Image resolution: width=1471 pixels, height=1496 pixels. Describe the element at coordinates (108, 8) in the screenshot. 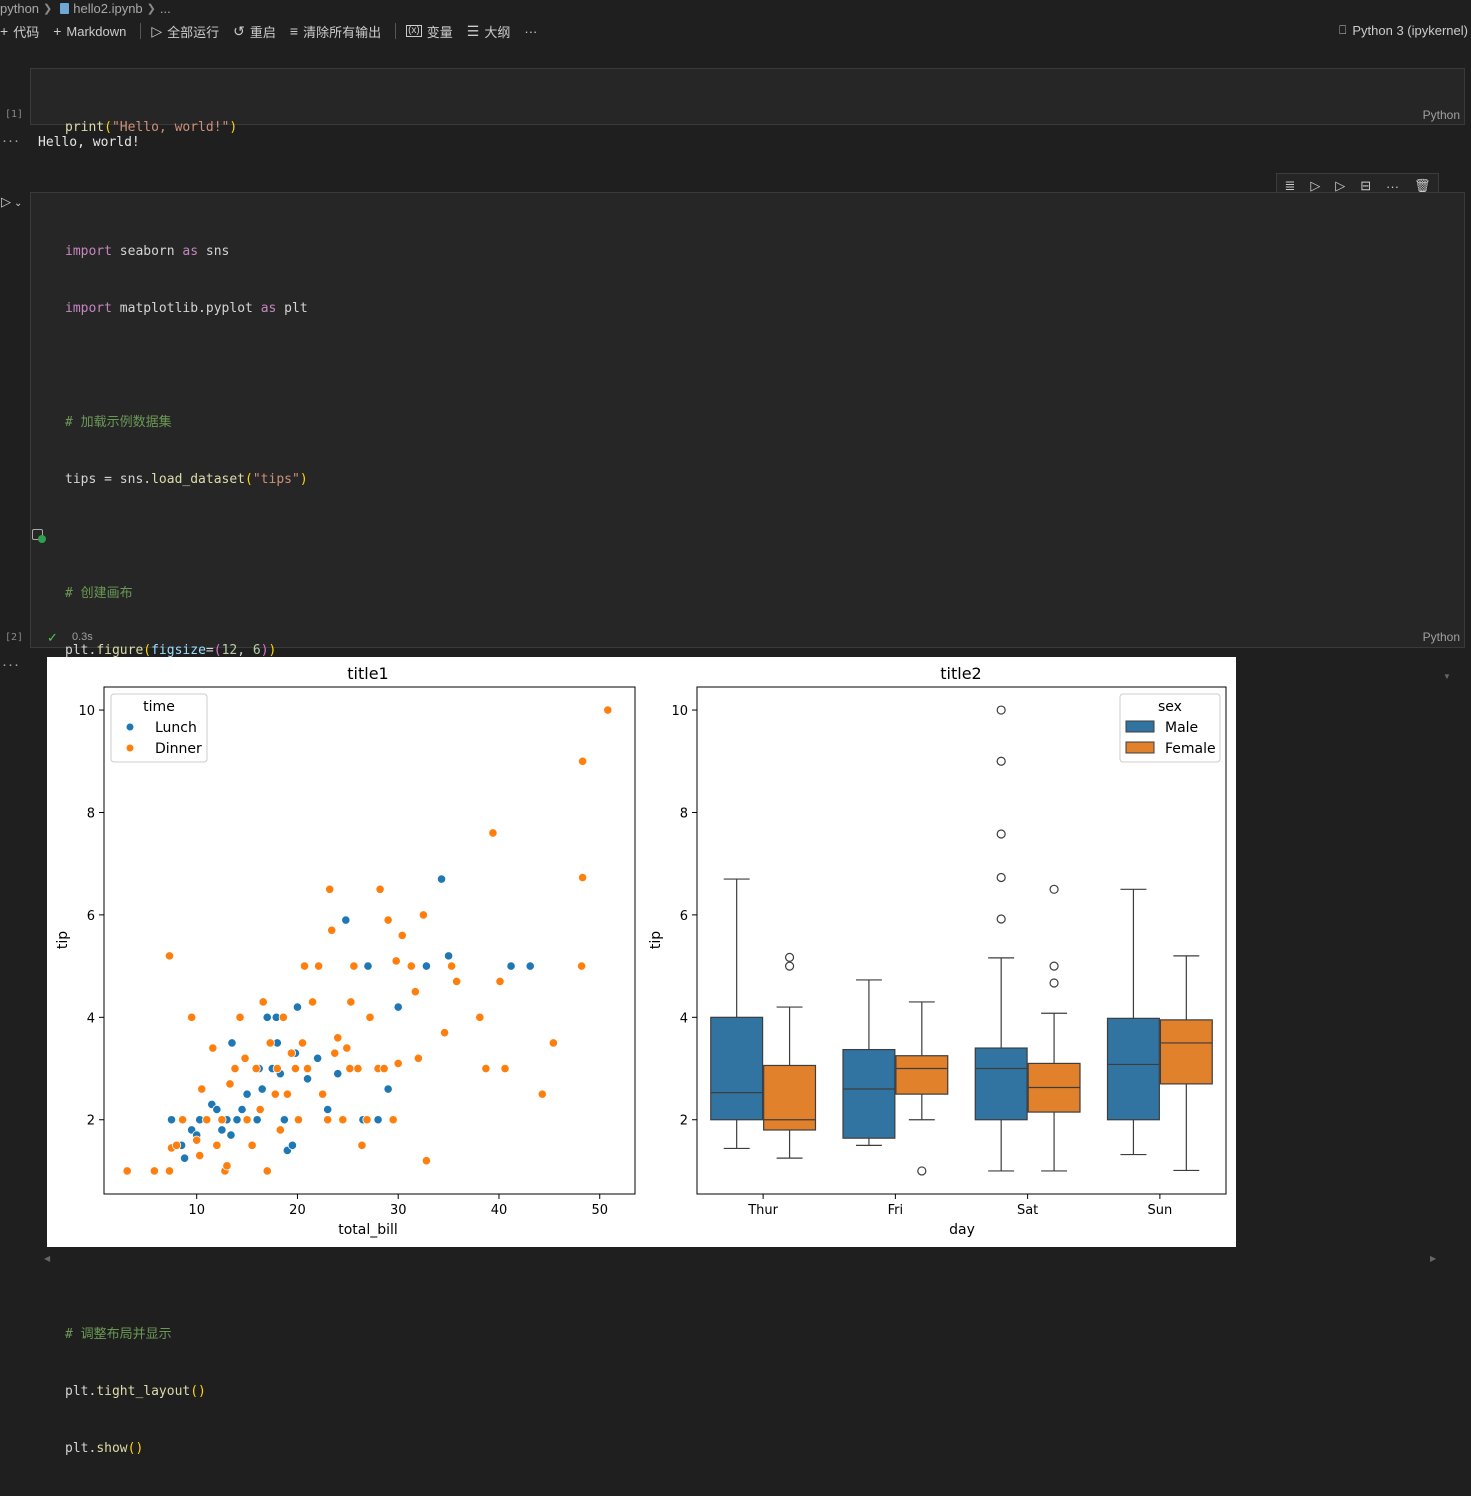

I see `breadcrumb-file: hello2.ipynb` at that location.